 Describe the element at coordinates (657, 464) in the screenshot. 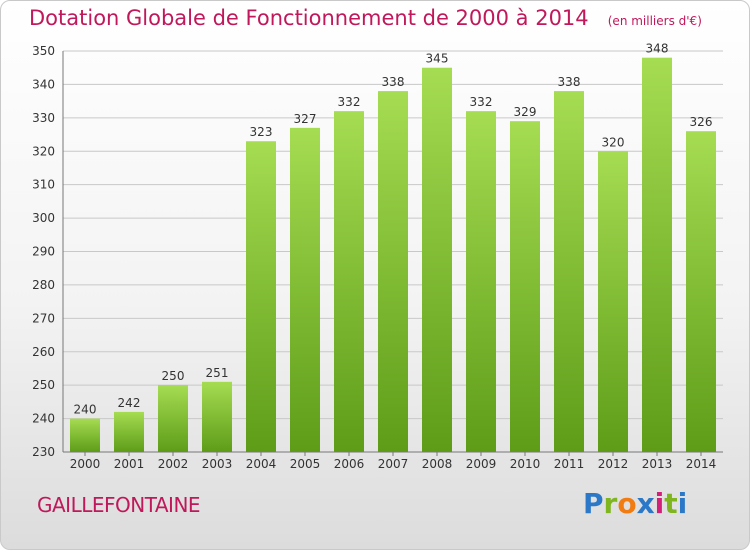

I see `x-tick-label: 2013` at that location.